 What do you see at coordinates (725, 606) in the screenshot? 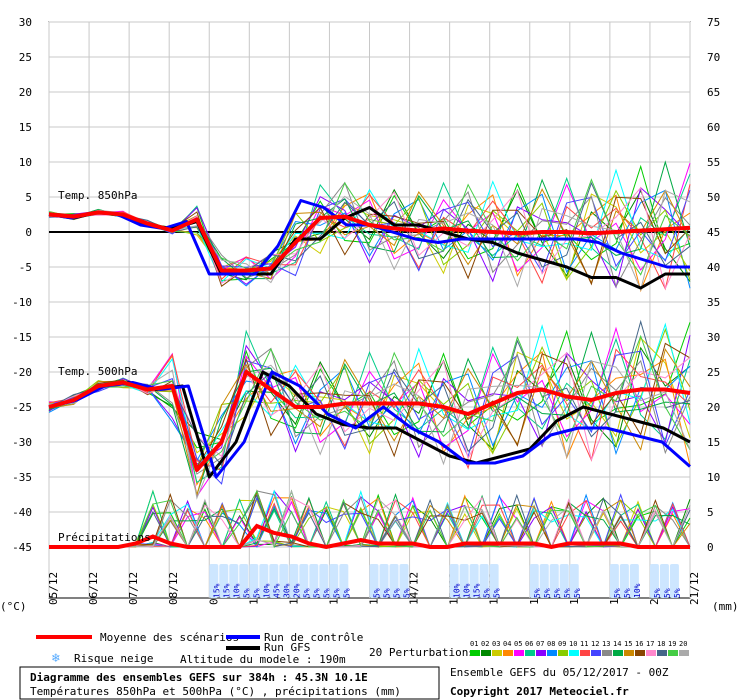
I see `right-axis-unit: (mm)` at bounding box center [725, 606].